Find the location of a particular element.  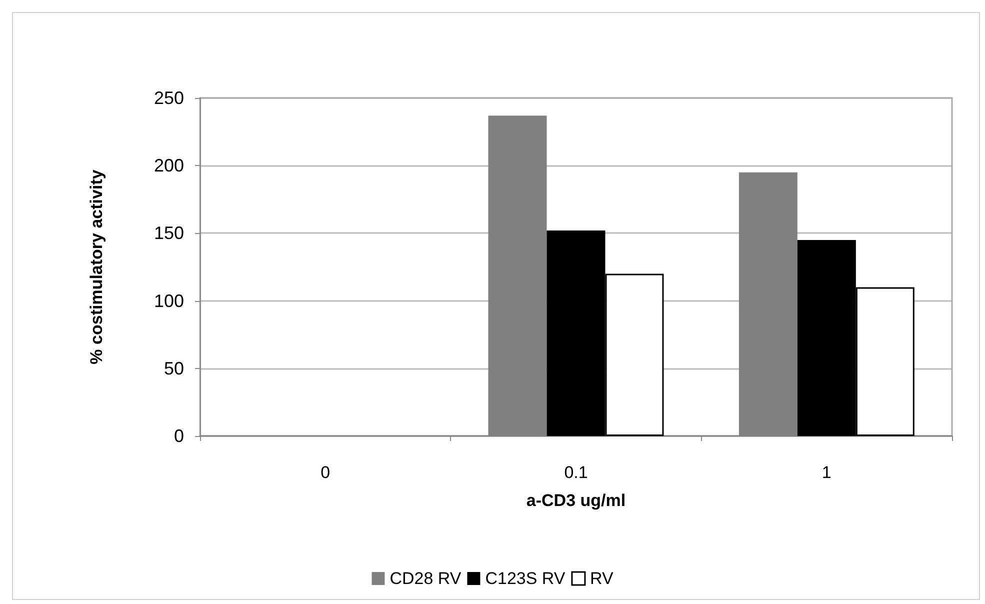

x-tick-label: 1 is located at coordinates (827, 472).